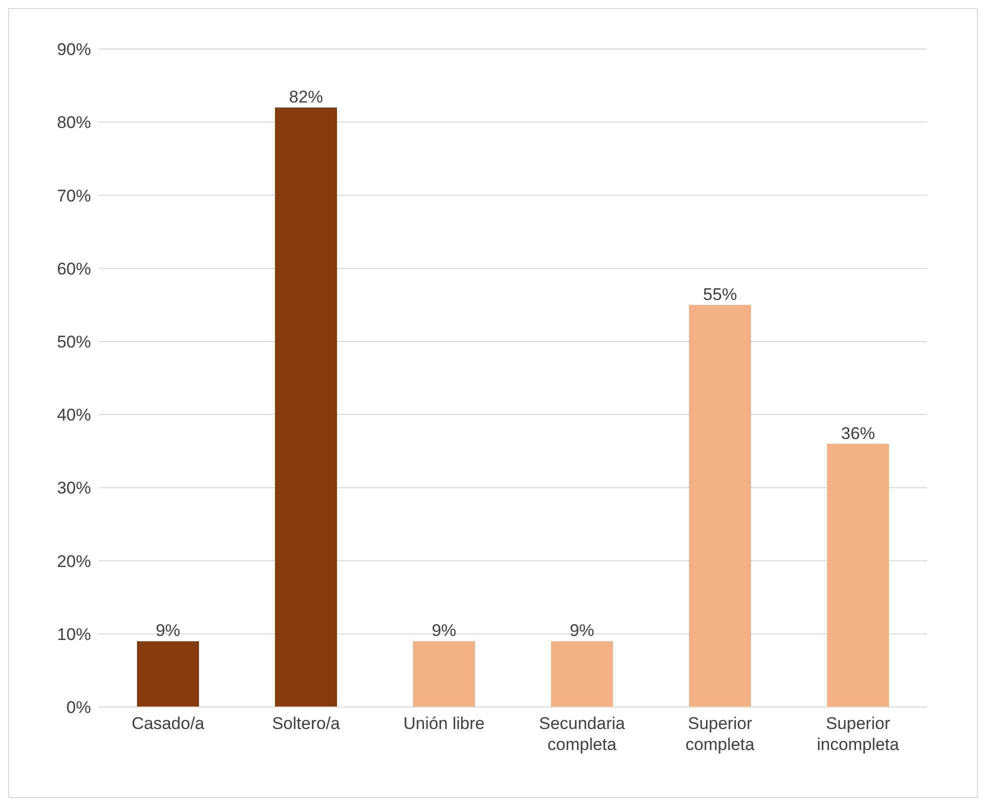 The width and height of the screenshot is (986, 807). Describe the element at coordinates (306, 723) in the screenshot. I see `x-tick-label: Soltero/a` at that location.